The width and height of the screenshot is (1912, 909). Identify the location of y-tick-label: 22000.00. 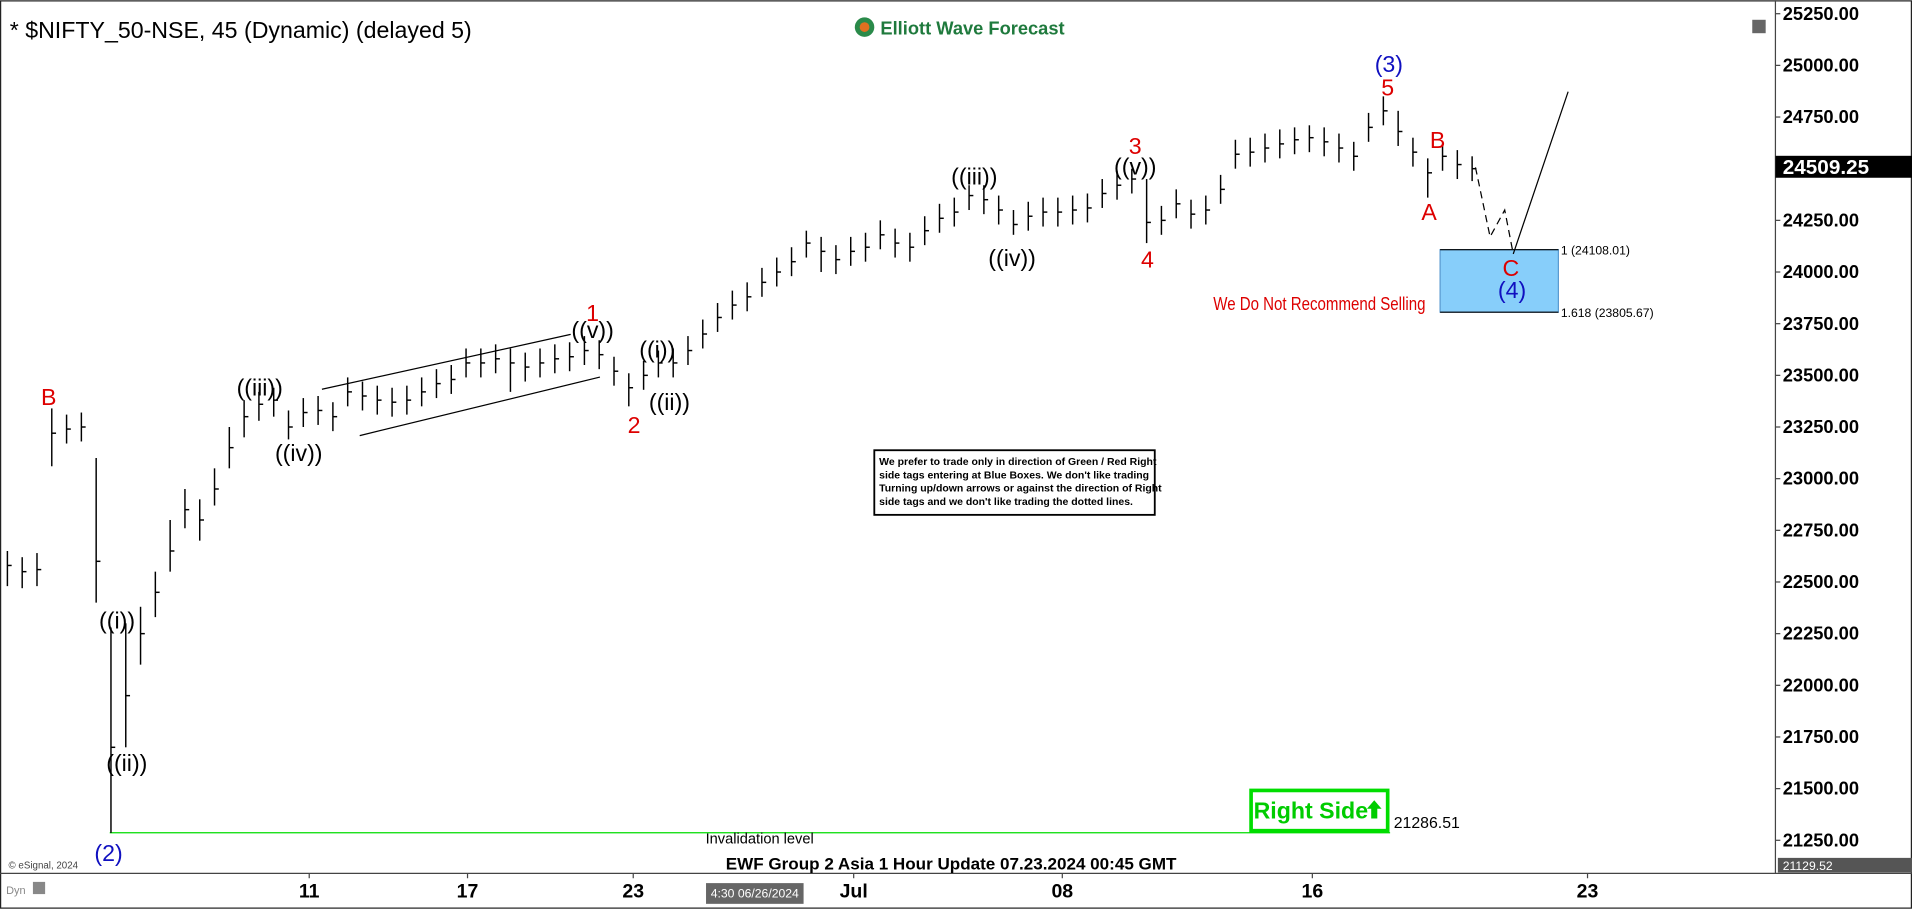
(1821, 684).